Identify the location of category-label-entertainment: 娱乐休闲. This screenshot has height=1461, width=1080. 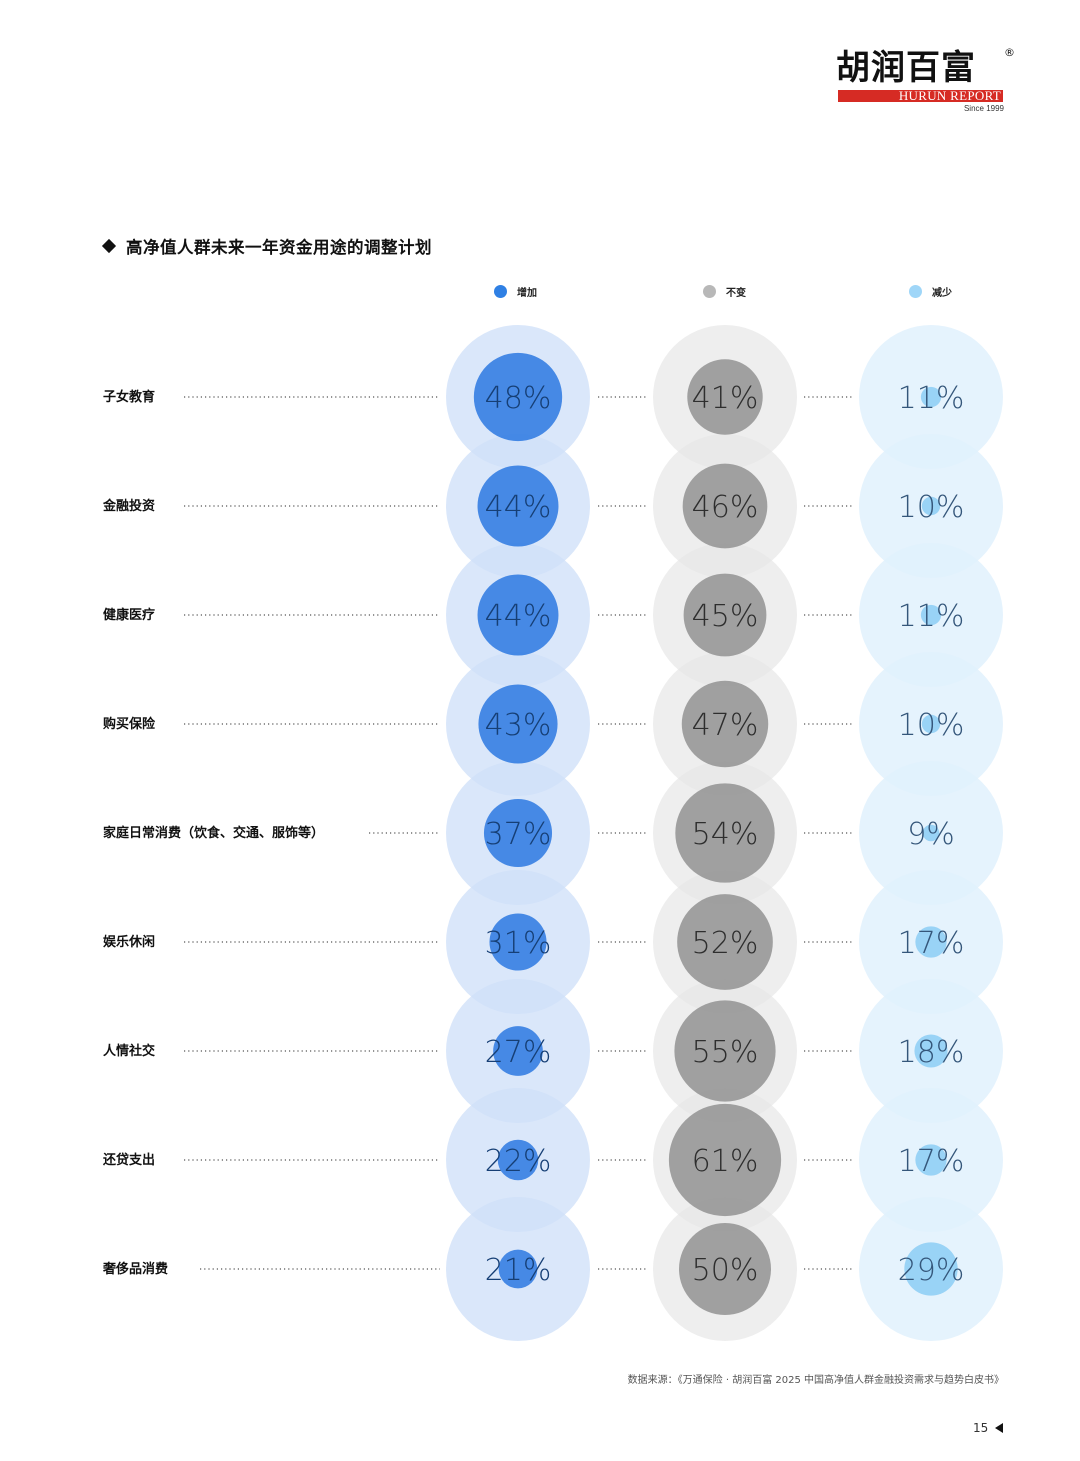
(129, 942).